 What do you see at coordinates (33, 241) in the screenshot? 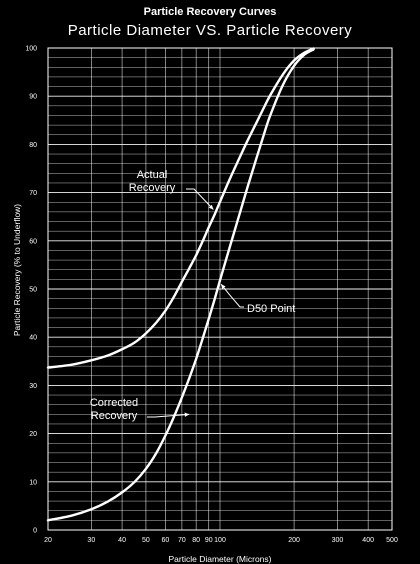
I see `y-tick-label: 60` at bounding box center [33, 241].